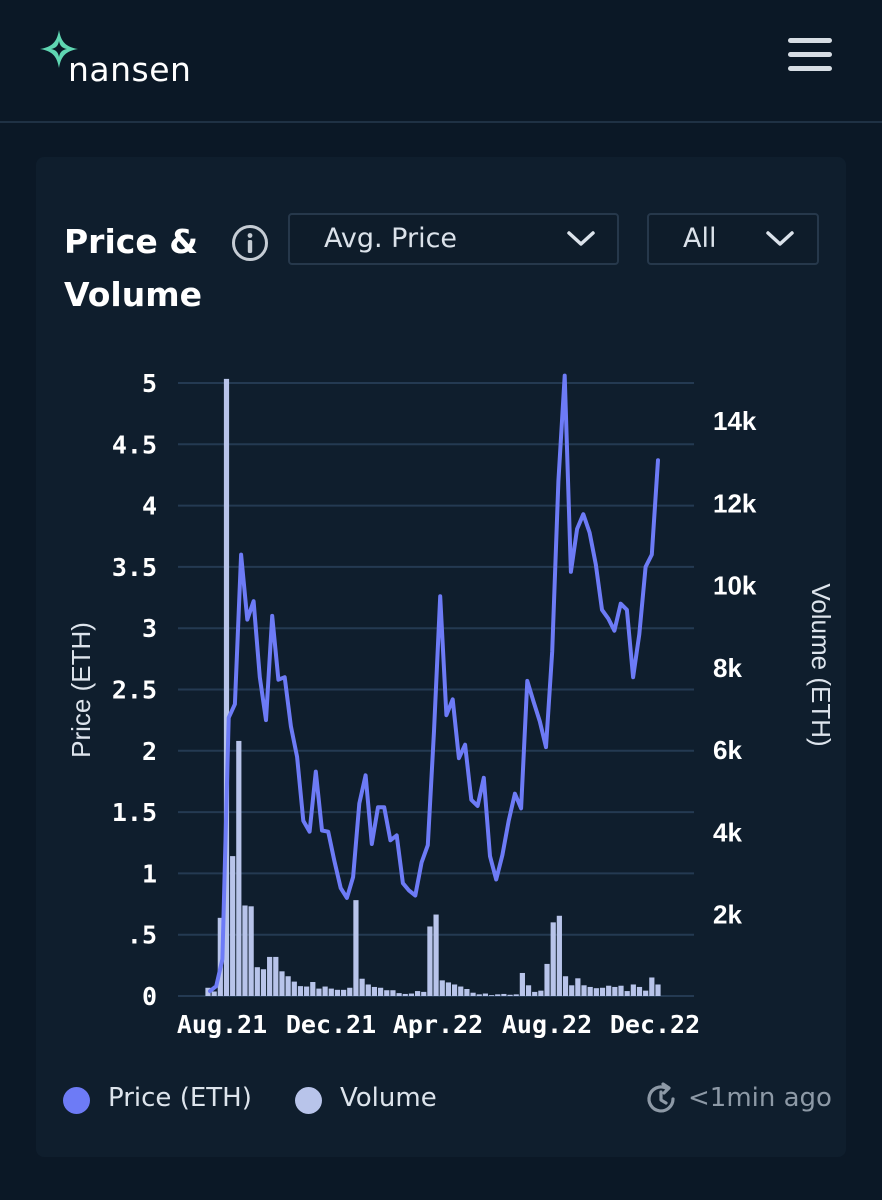  Describe the element at coordinates (735, 503) in the screenshot. I see `right-tick-label: 12k` at that location.